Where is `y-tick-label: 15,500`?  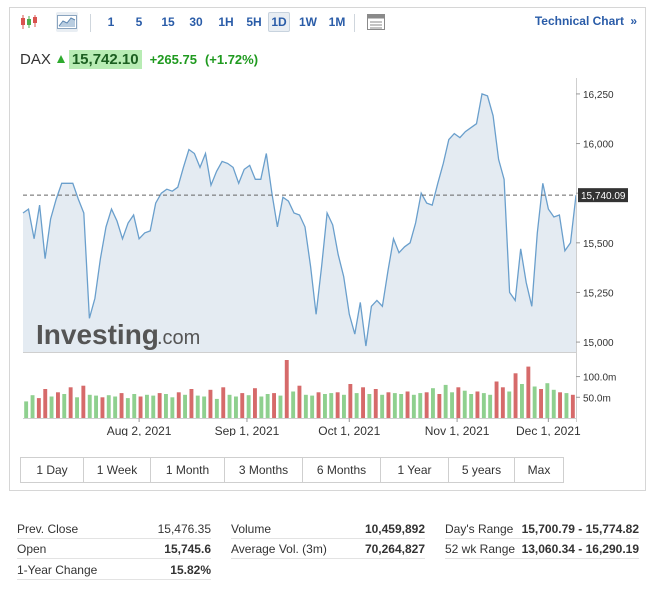 y-tick-label: 15,500 is located at coordinates (598, 244).